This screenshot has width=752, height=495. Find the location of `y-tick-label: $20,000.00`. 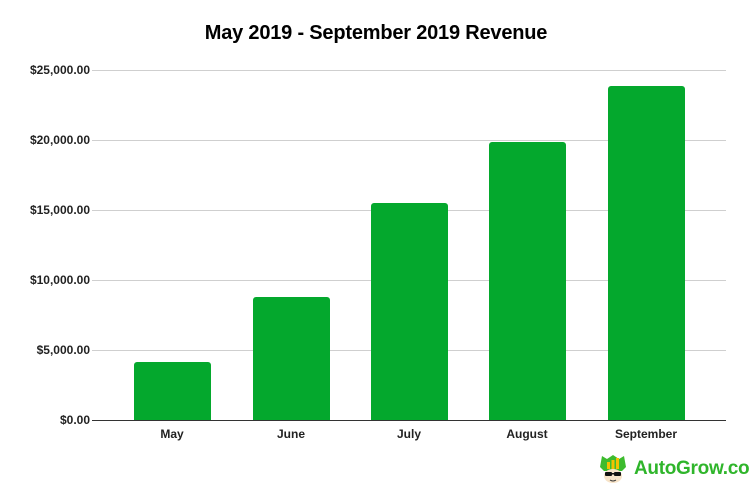

y-tick-label: $20,000.00 is located at coordinates (59, 140).